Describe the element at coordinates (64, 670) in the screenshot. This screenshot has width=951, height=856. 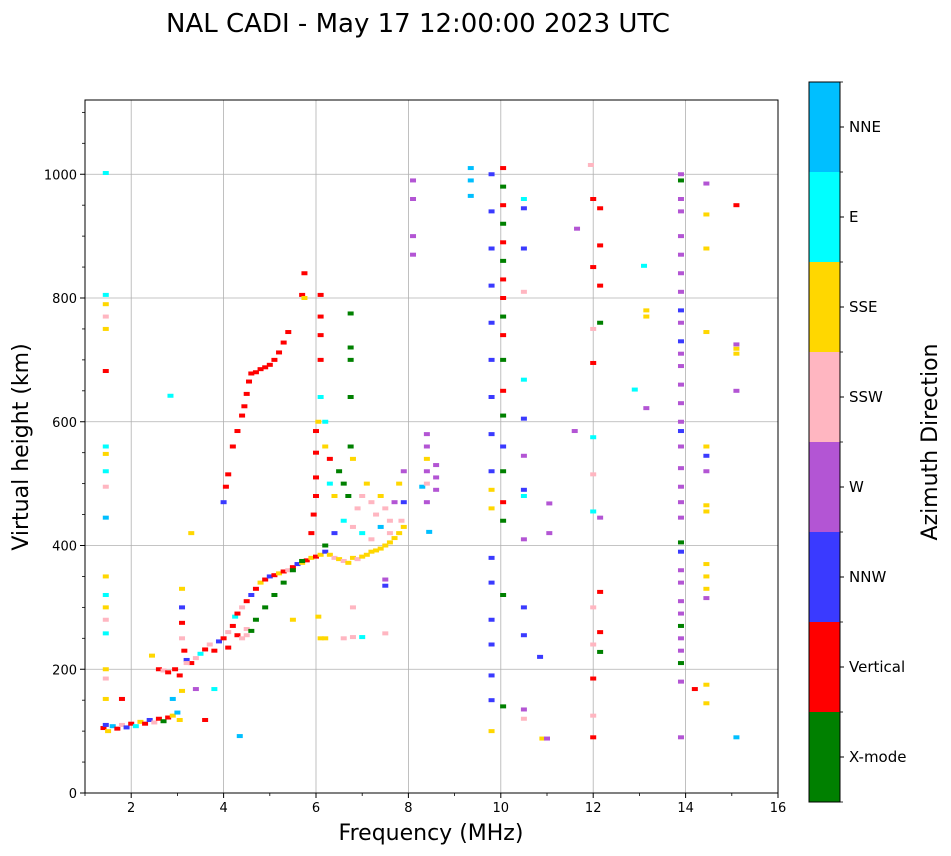
I see `y-tick-label: 200` at that location.